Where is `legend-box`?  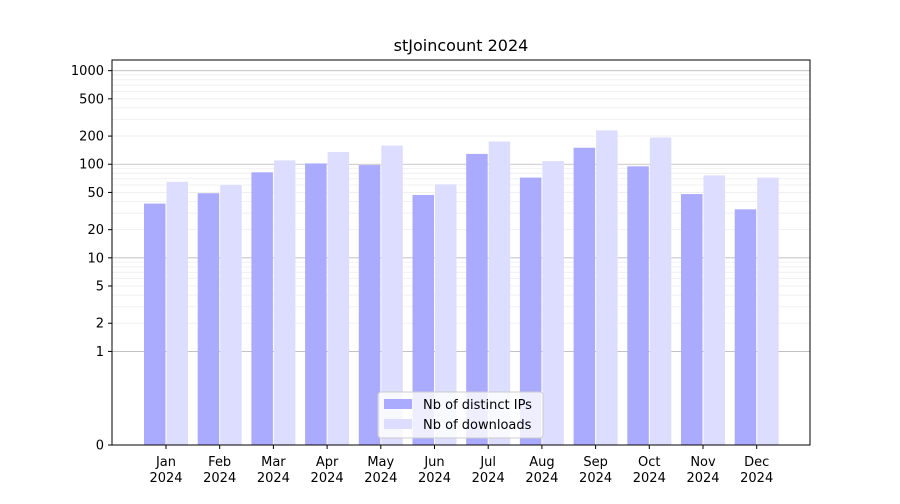 legend-box is located at coordinates (460, 415).